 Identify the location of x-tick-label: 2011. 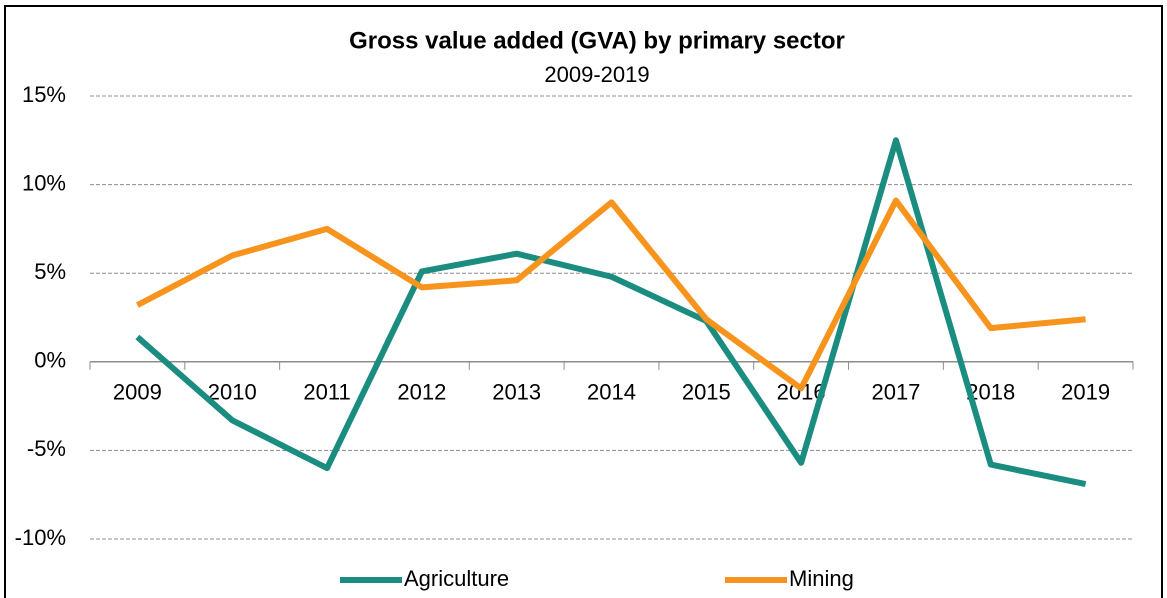
(326, 392).